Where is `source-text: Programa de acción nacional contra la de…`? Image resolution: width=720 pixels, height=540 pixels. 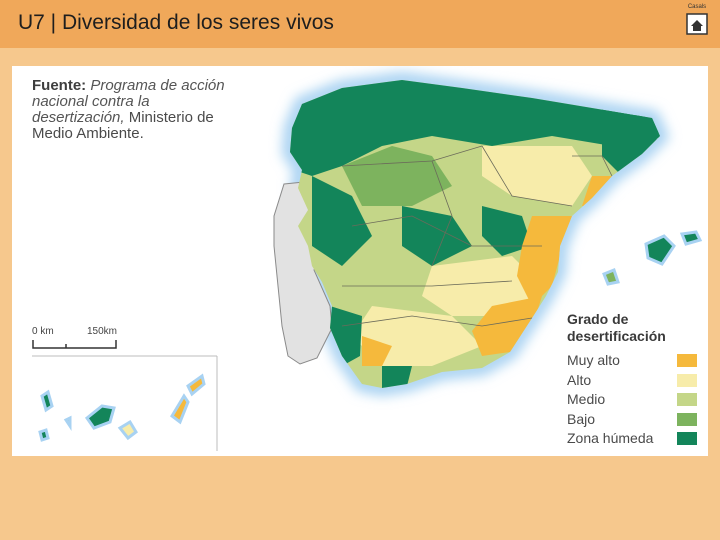 source-text: Programa de acción nacional contra la de… is located at coordinates (128, 101).